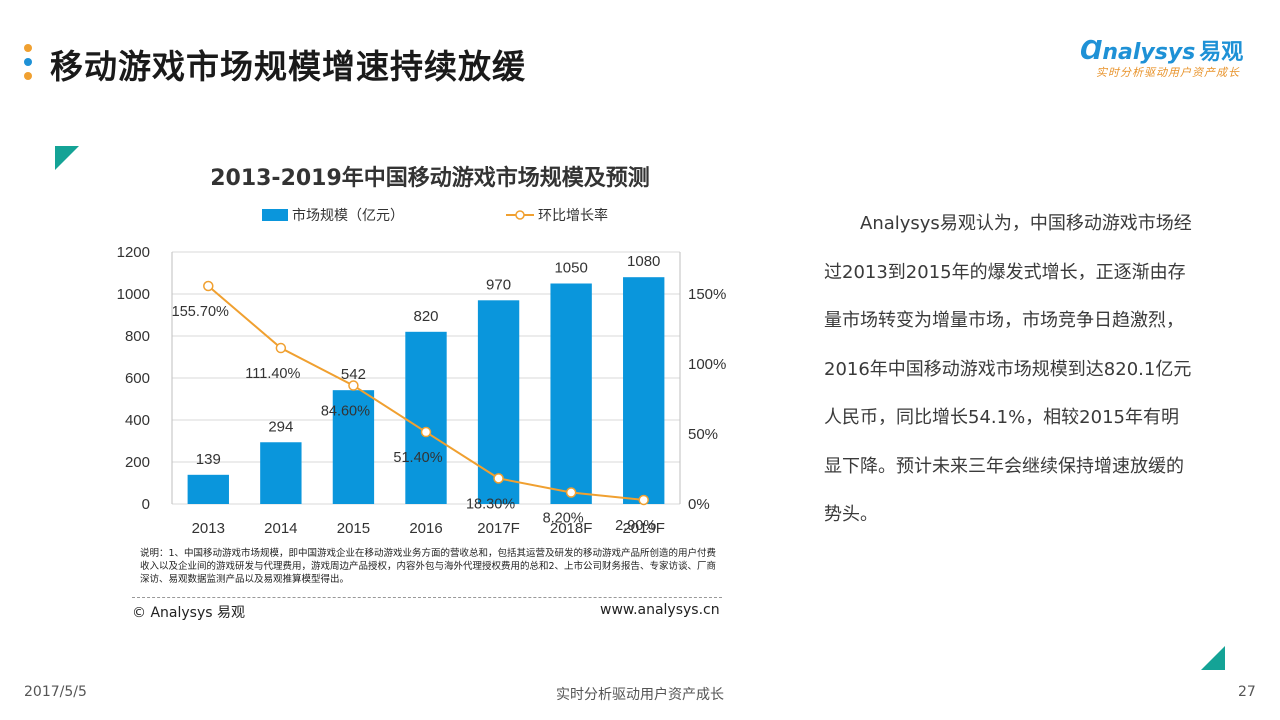 This screenshot has height=720, width=1280. Describe the element at coordinates (353, 374) in the screenshot. I see `bar-value-label: 542` at that location.